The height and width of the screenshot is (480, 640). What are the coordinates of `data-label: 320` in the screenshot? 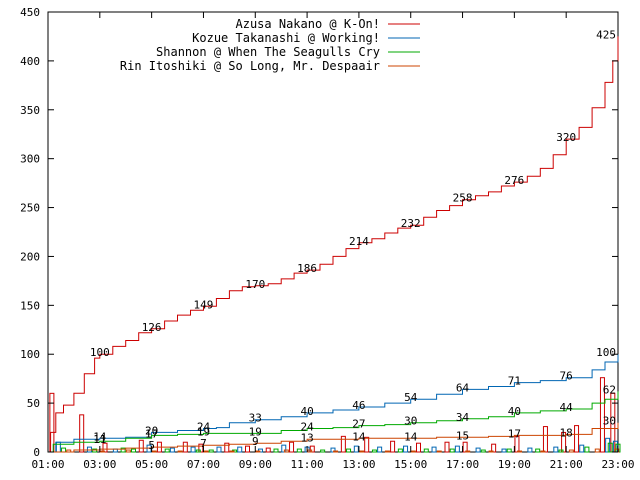 It's located at (566, 137).